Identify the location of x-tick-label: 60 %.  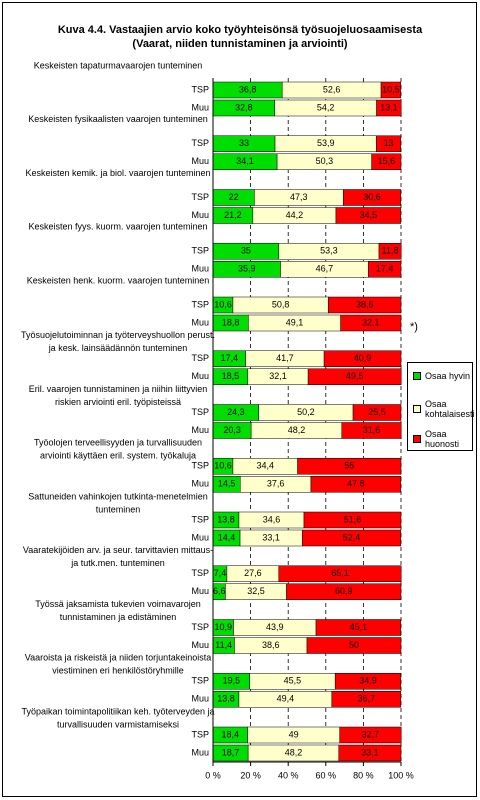
(326, 775).